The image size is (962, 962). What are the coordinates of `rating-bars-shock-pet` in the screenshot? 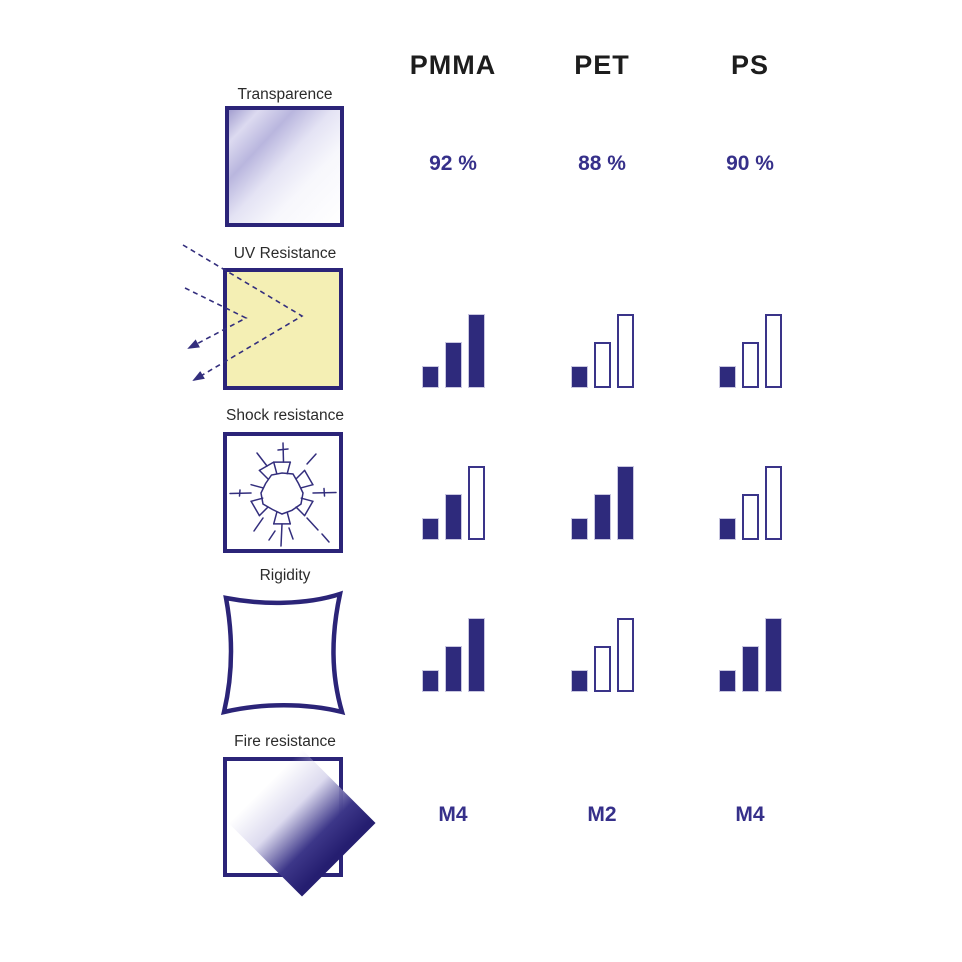 It's located at (602, 503).